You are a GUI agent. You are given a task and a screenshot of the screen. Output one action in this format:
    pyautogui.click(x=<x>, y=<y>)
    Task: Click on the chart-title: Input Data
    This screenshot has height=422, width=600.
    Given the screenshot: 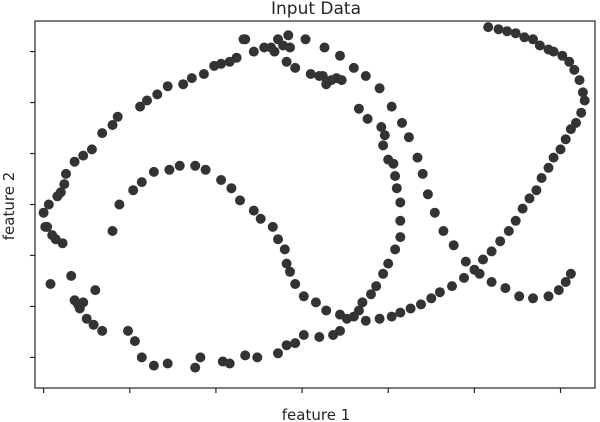 What is the action you would take?
    pyautogui.click(x=316, y=9)
    